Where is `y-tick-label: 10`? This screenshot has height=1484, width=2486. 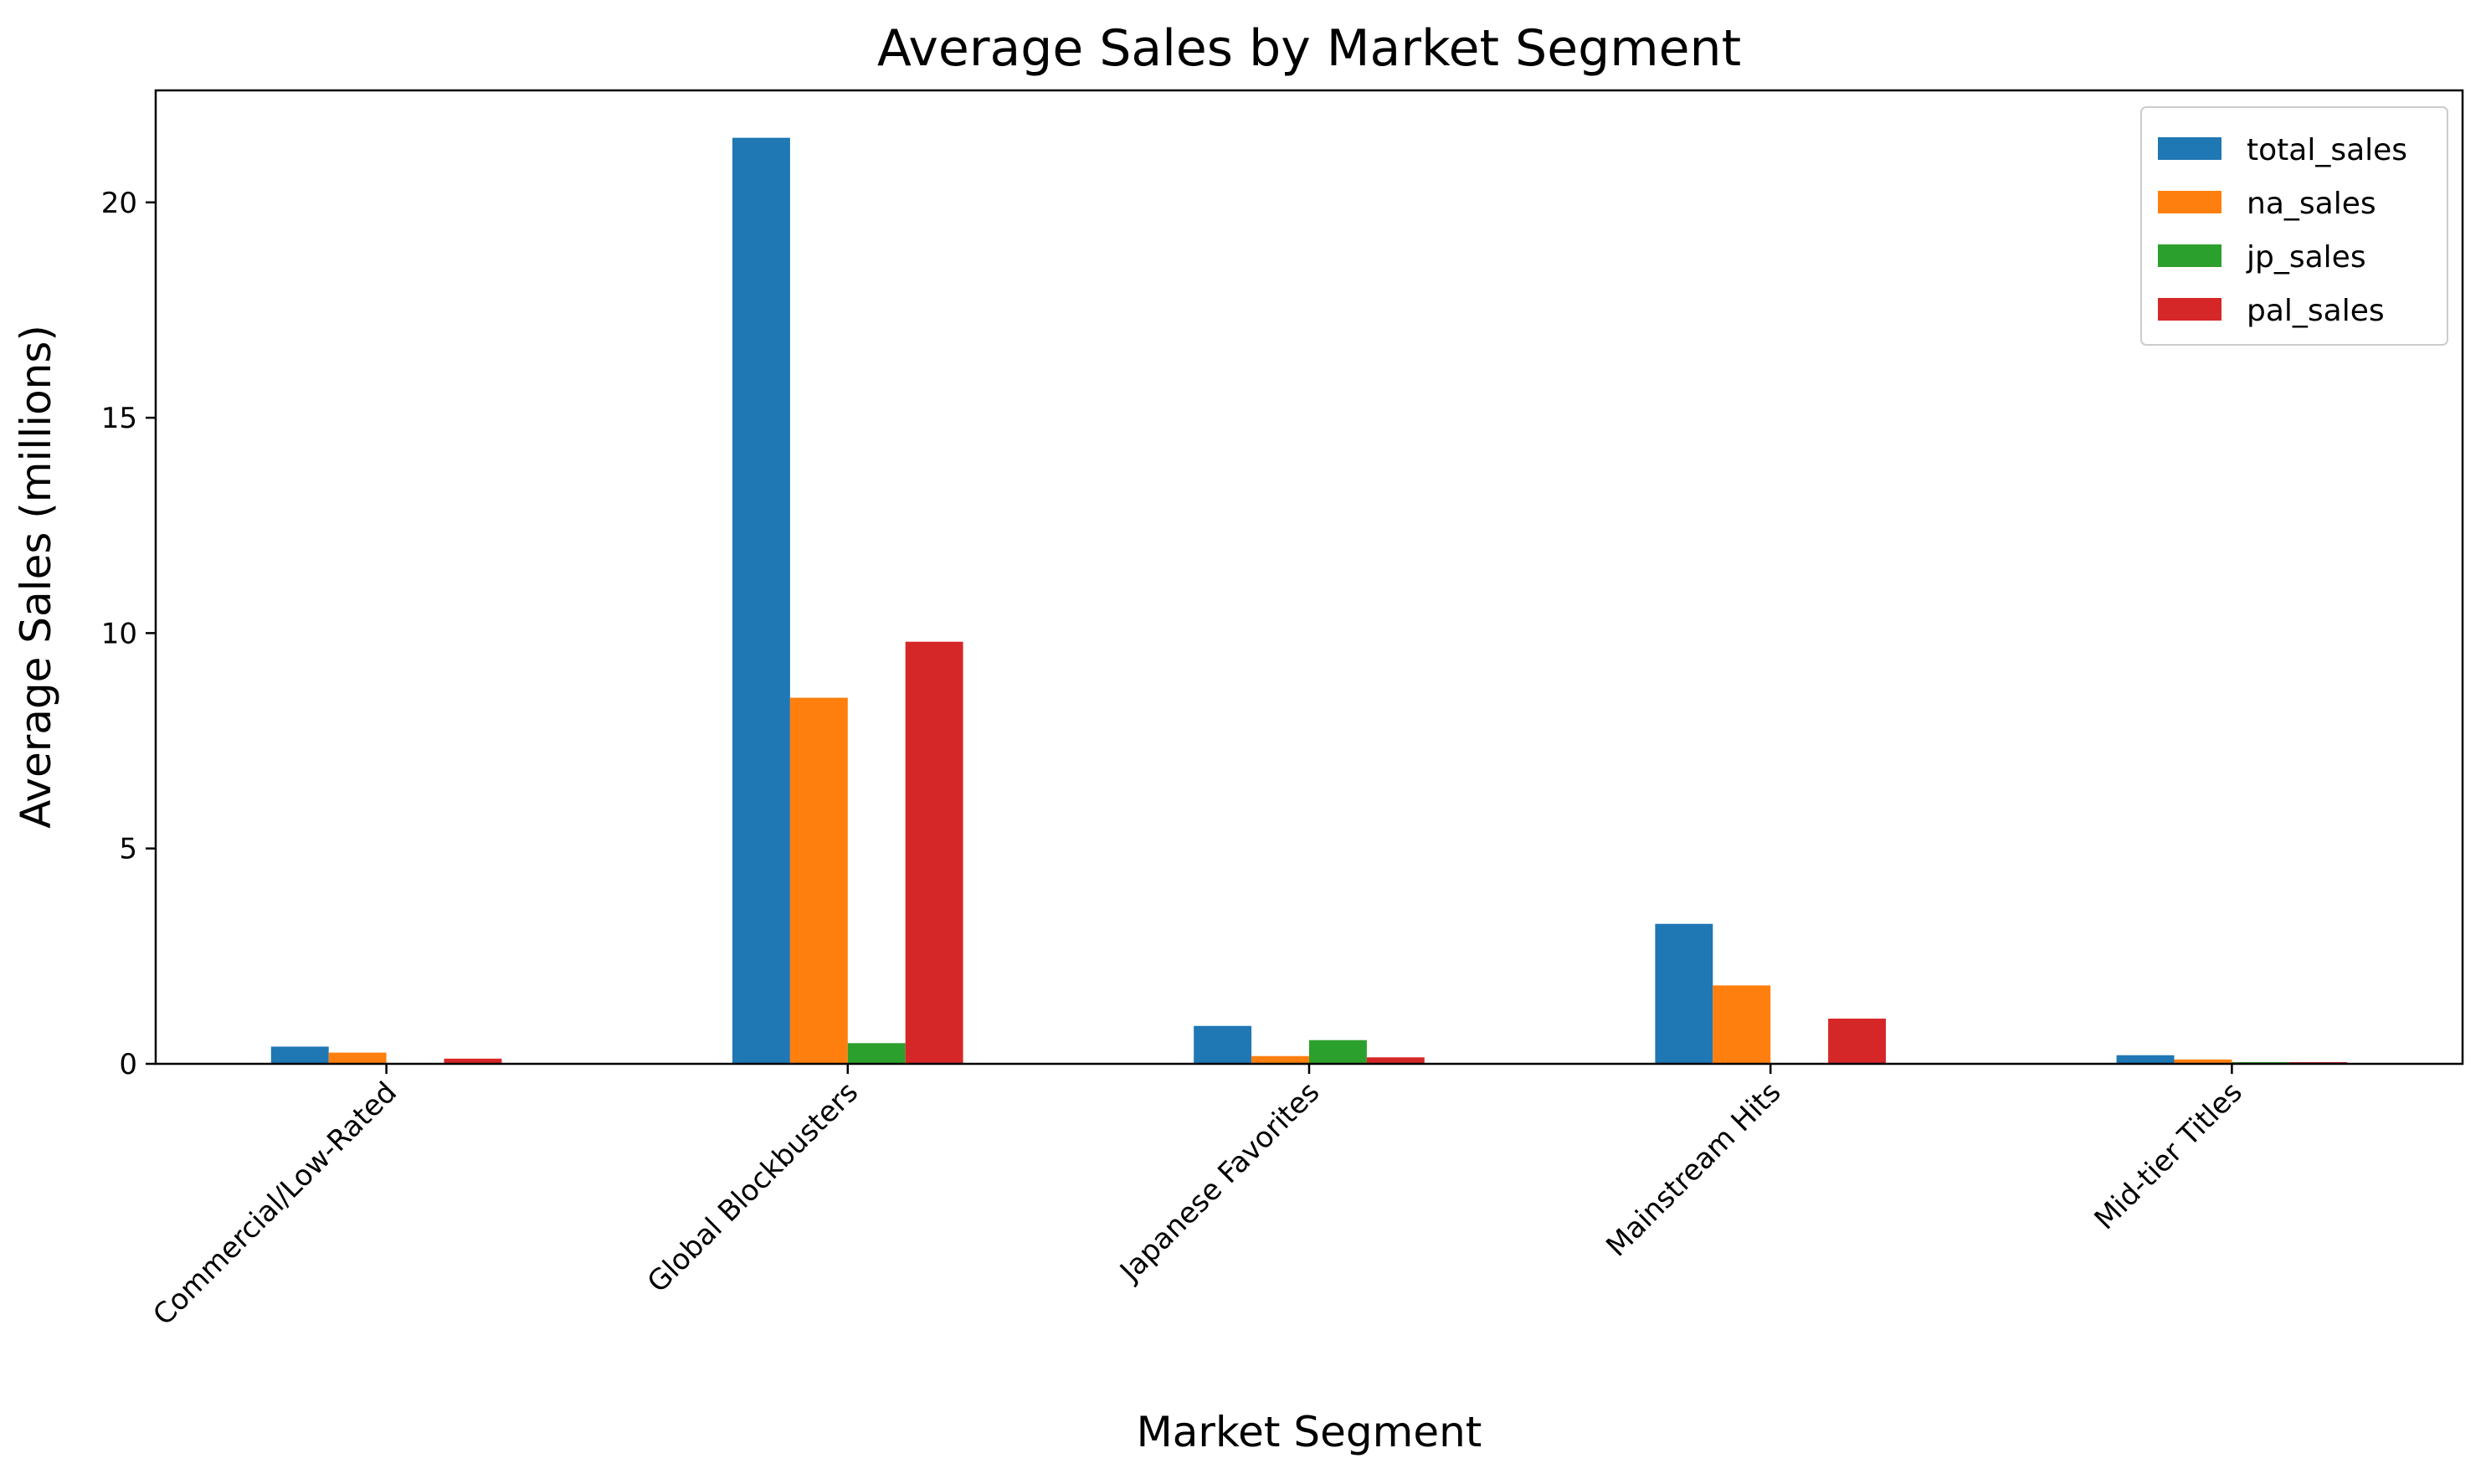
y-tick-label: 10 is located at coordinates (119, 634).